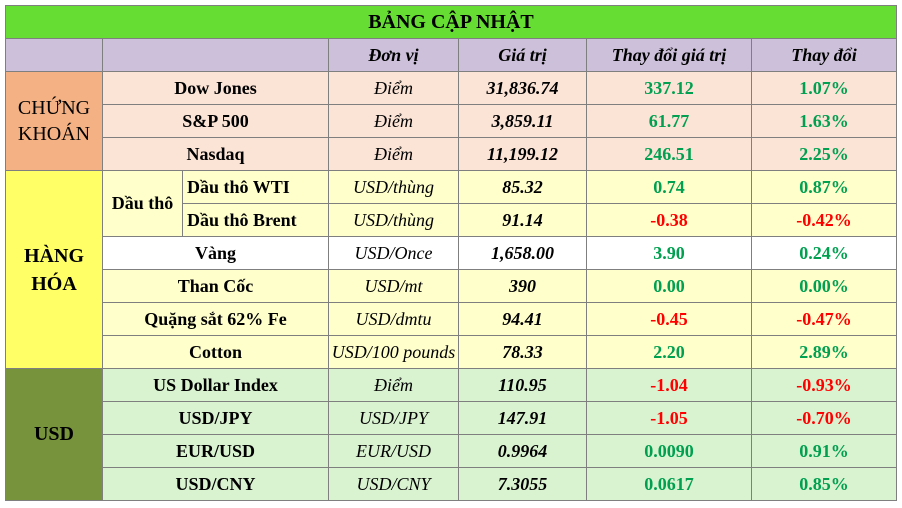 This screenshot has width=902, height=508. What do you see at coordinates (255, 187) in the screenshot?
I see `row-name: Dầu thô WTI` at bounding box center [255, 187].